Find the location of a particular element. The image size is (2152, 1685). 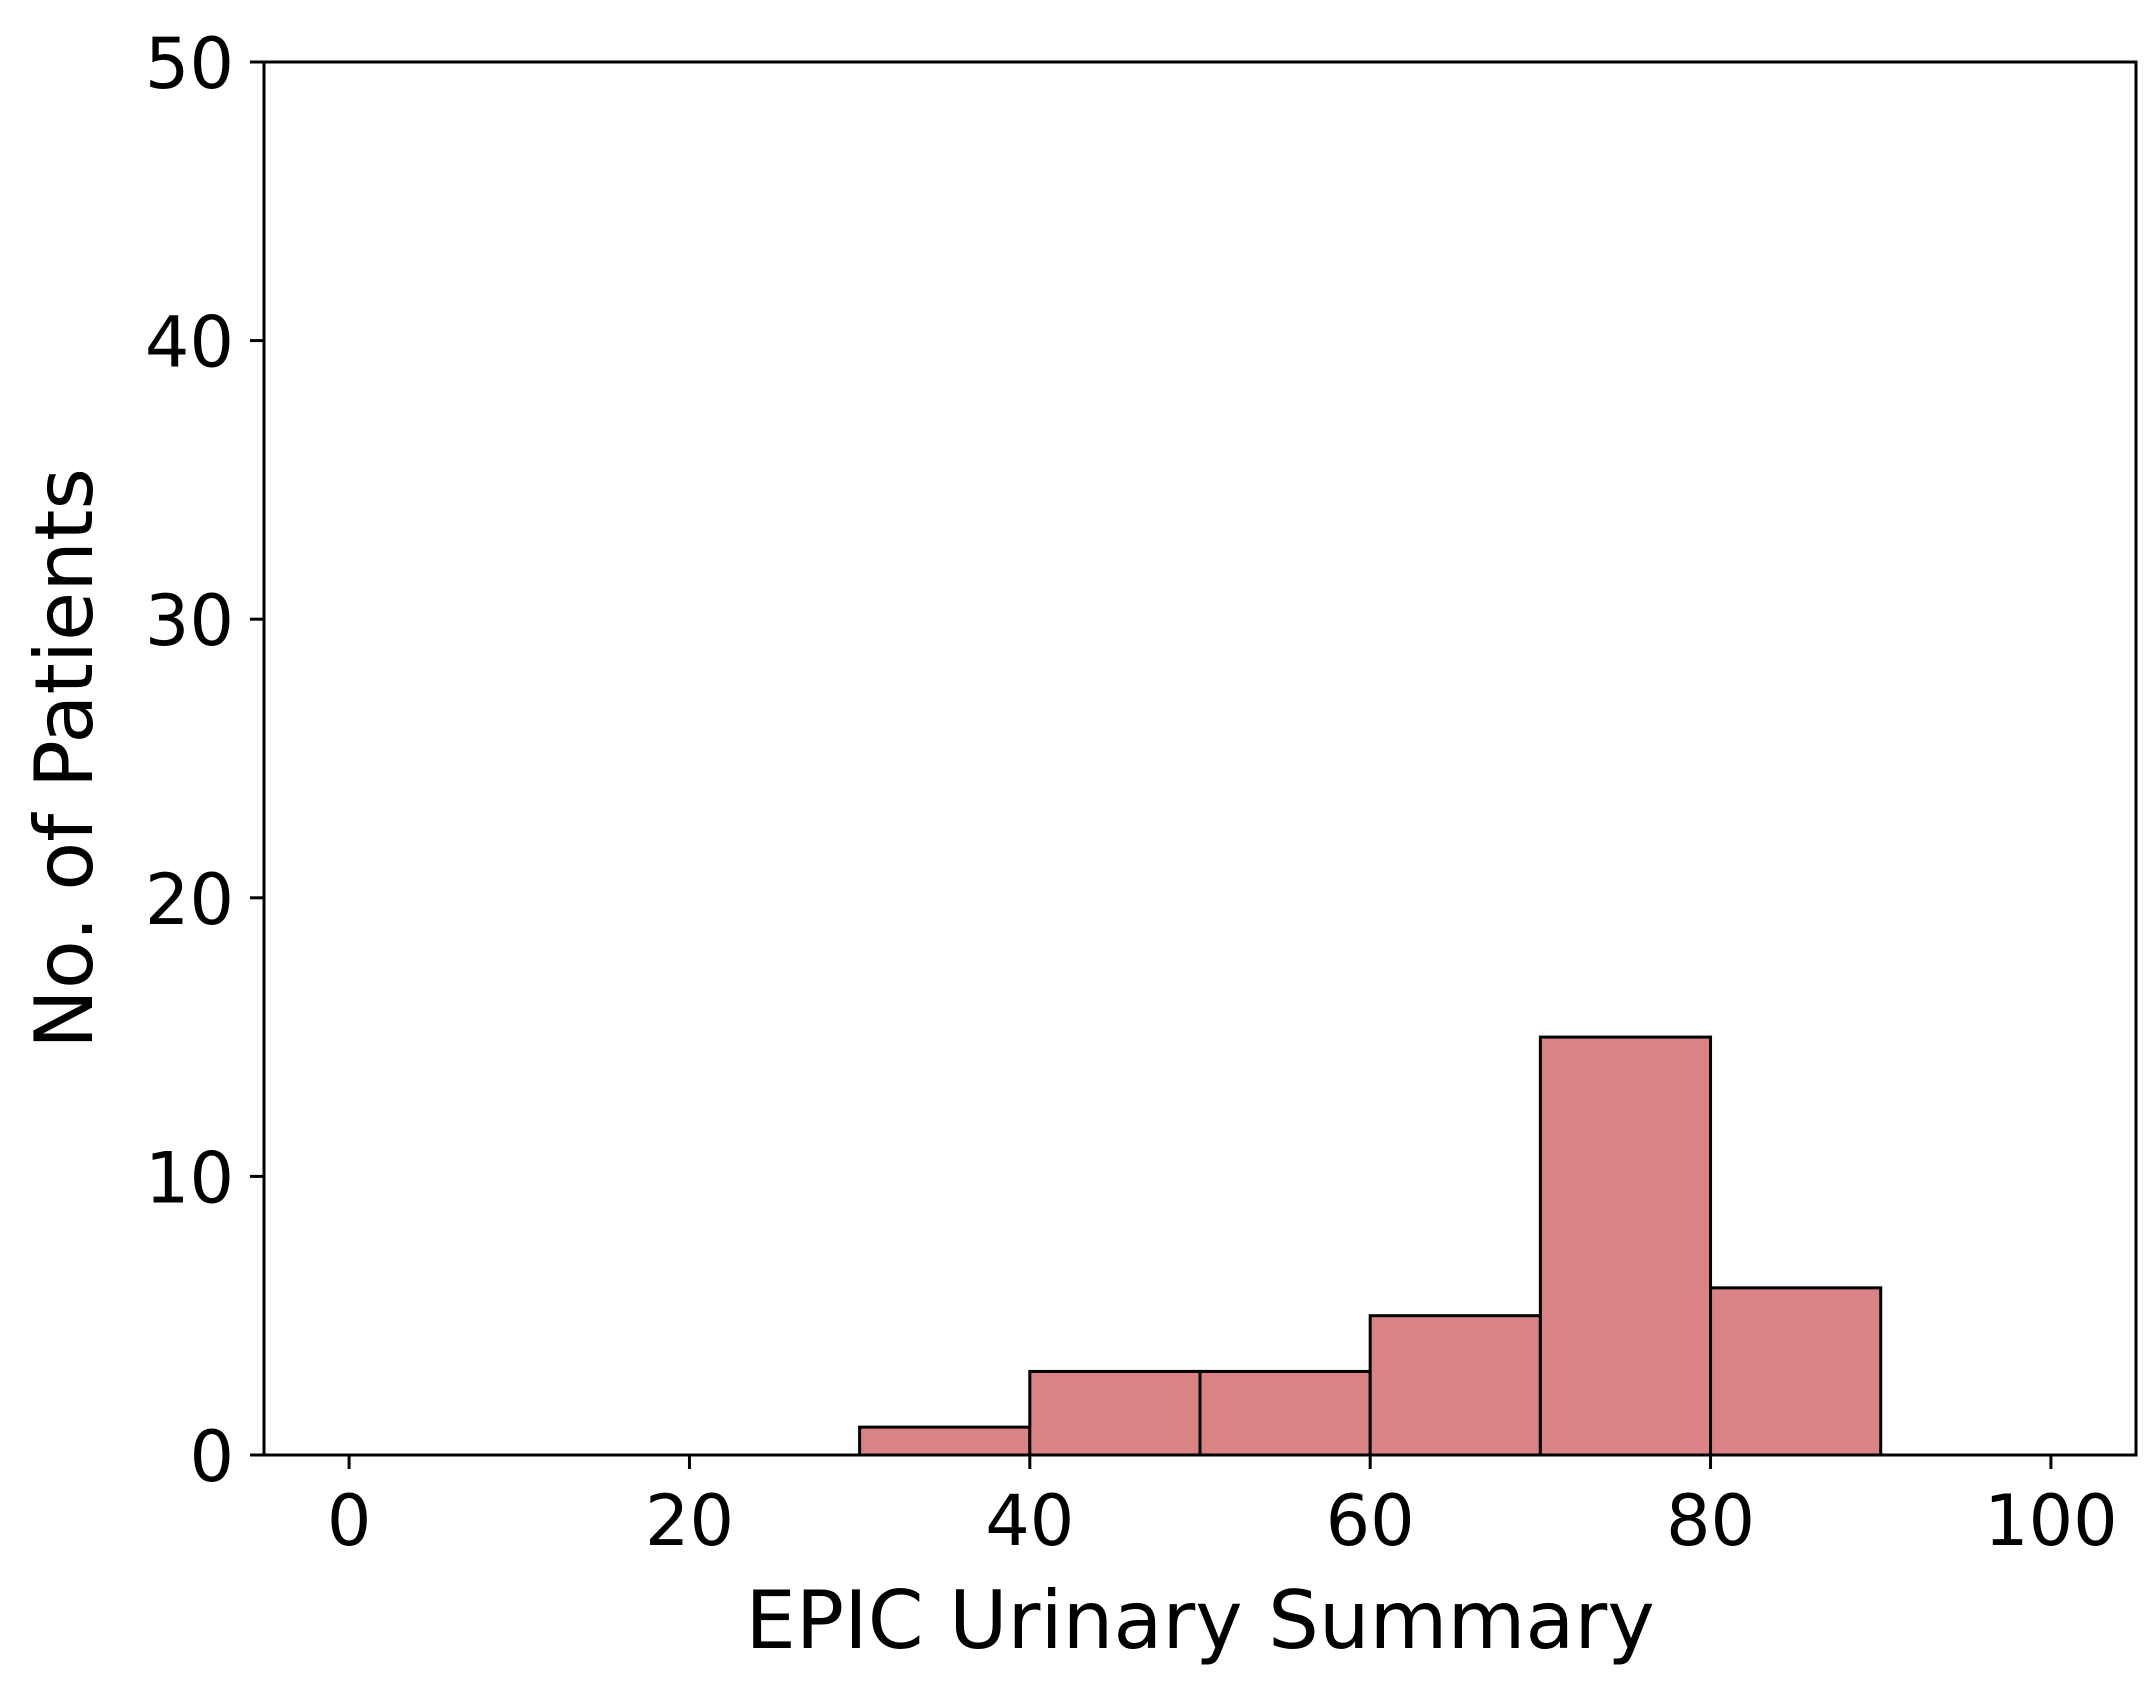

y-tick-label: 30 is located at coordinates (189, 621).